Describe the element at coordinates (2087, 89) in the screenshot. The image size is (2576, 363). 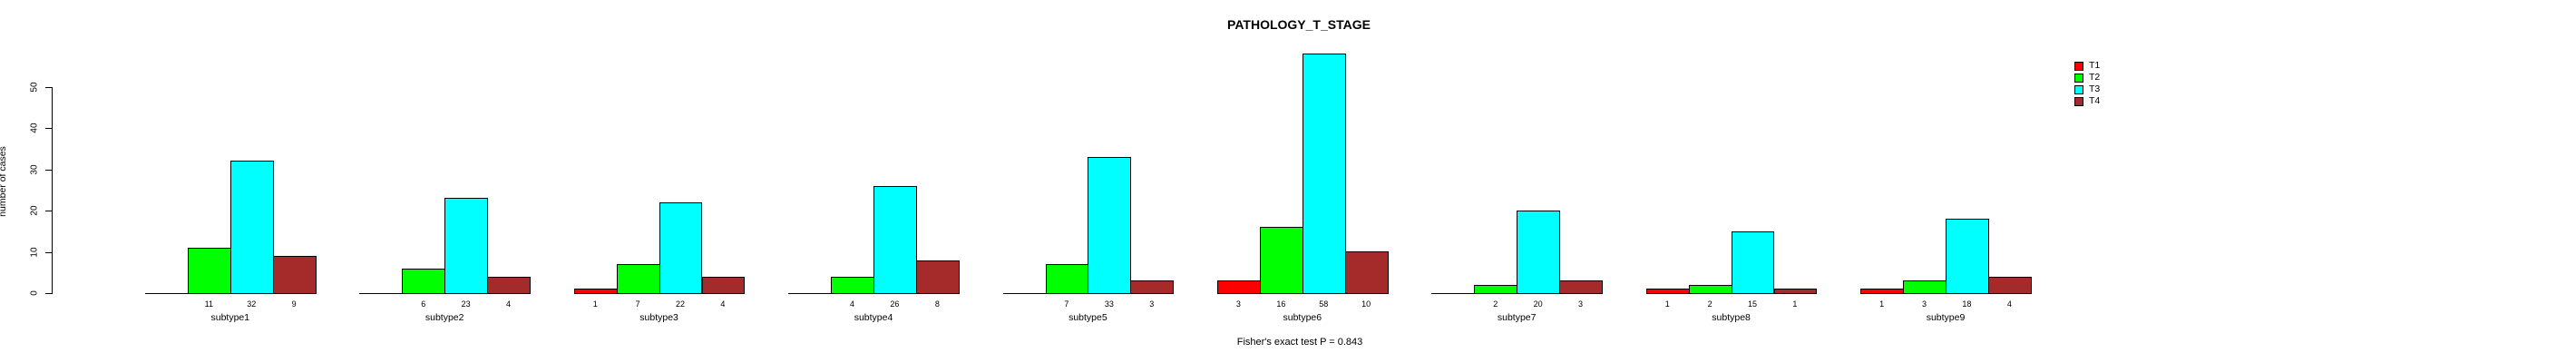
I see `legend-item-t3: T3` at that location.